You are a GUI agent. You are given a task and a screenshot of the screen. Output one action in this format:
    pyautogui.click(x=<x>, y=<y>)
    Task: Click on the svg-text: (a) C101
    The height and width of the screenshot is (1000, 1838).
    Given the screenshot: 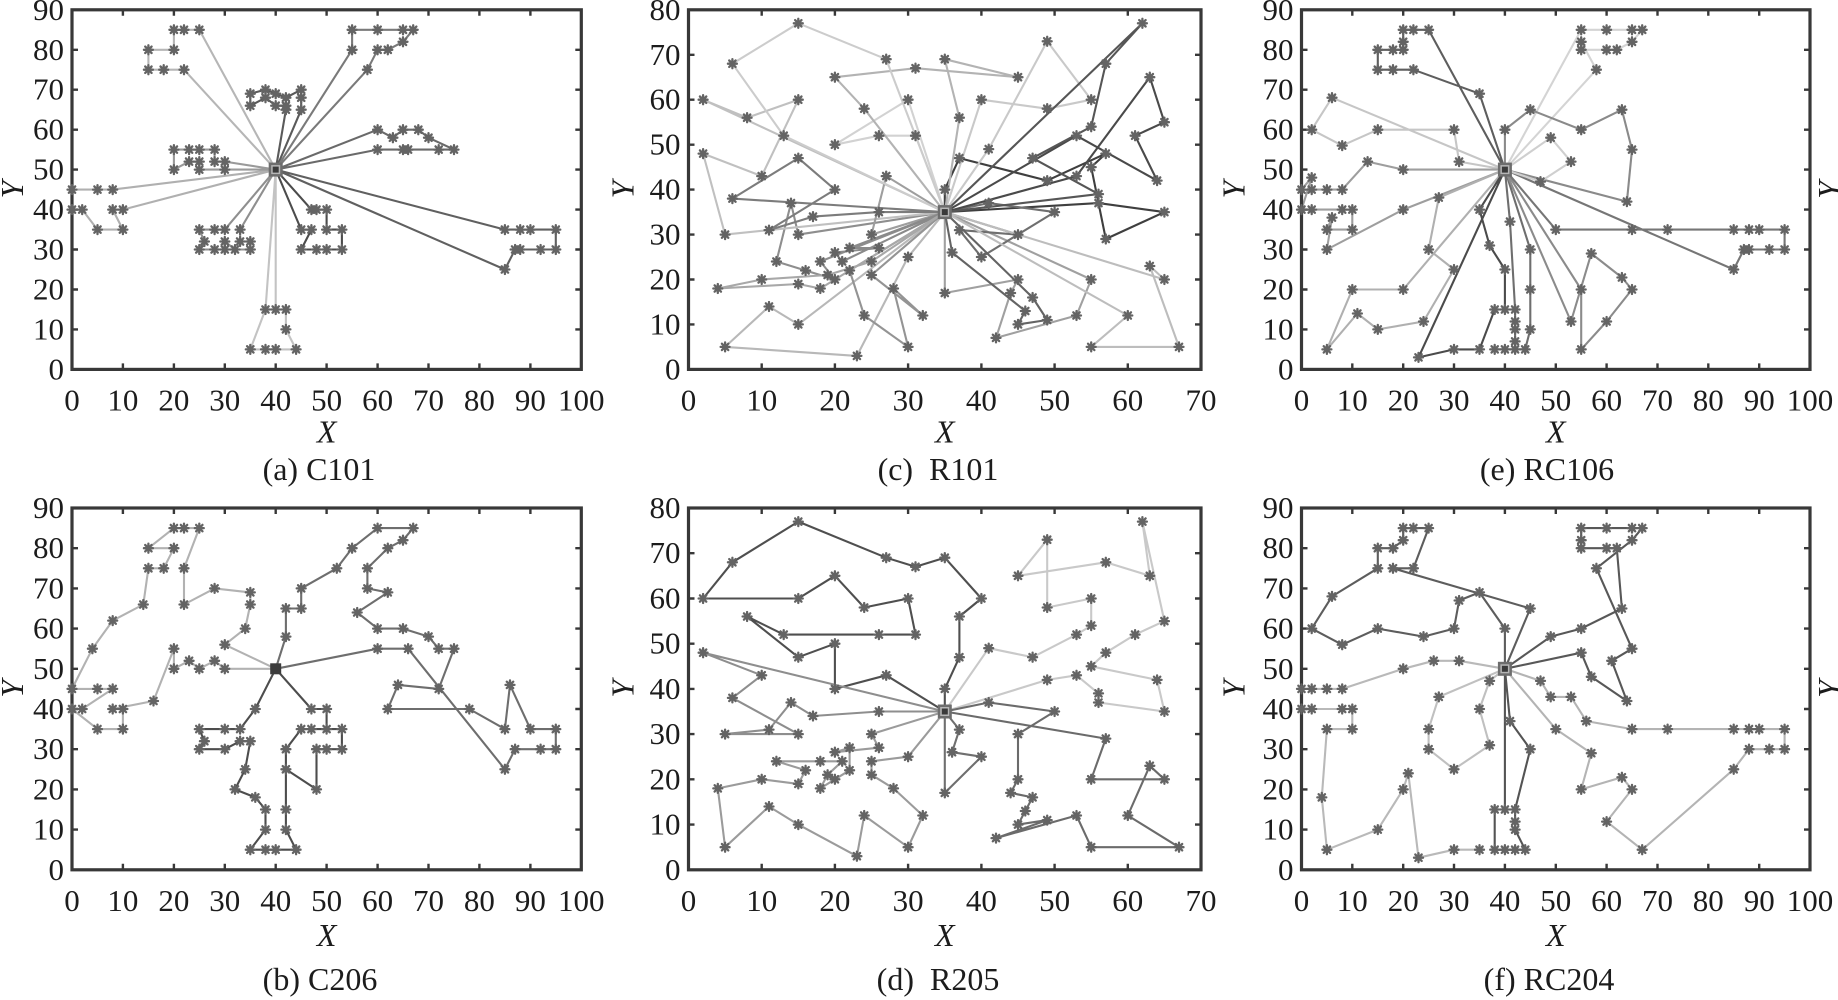 What is the action you would take?
    pyautogui.click(x=319, y=469)
    